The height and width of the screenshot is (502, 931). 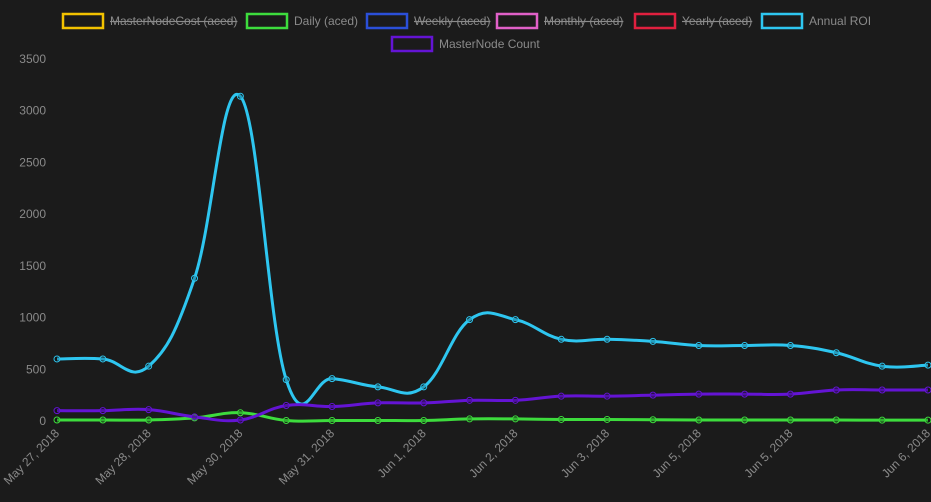 I want to click on x-tick-label: Jun 2, 2018, so click(x=493, y=453).